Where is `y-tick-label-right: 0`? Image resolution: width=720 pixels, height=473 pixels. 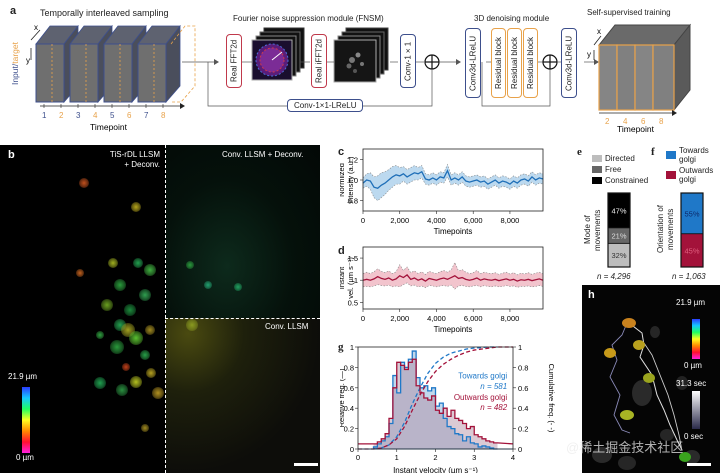
y-tick-label-right: 0 is located at coordinates (520, 449).